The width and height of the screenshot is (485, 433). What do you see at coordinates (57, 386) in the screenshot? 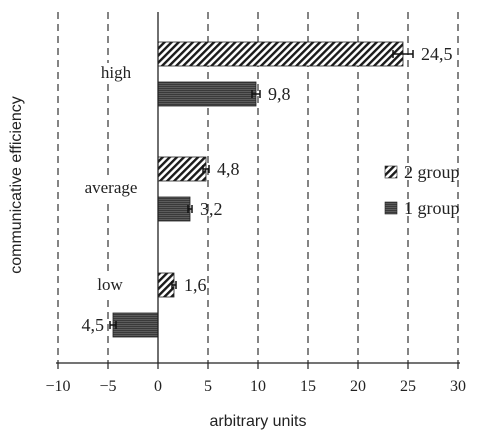
I see `x-tick-label: −10` at bounding box center [57, 386].